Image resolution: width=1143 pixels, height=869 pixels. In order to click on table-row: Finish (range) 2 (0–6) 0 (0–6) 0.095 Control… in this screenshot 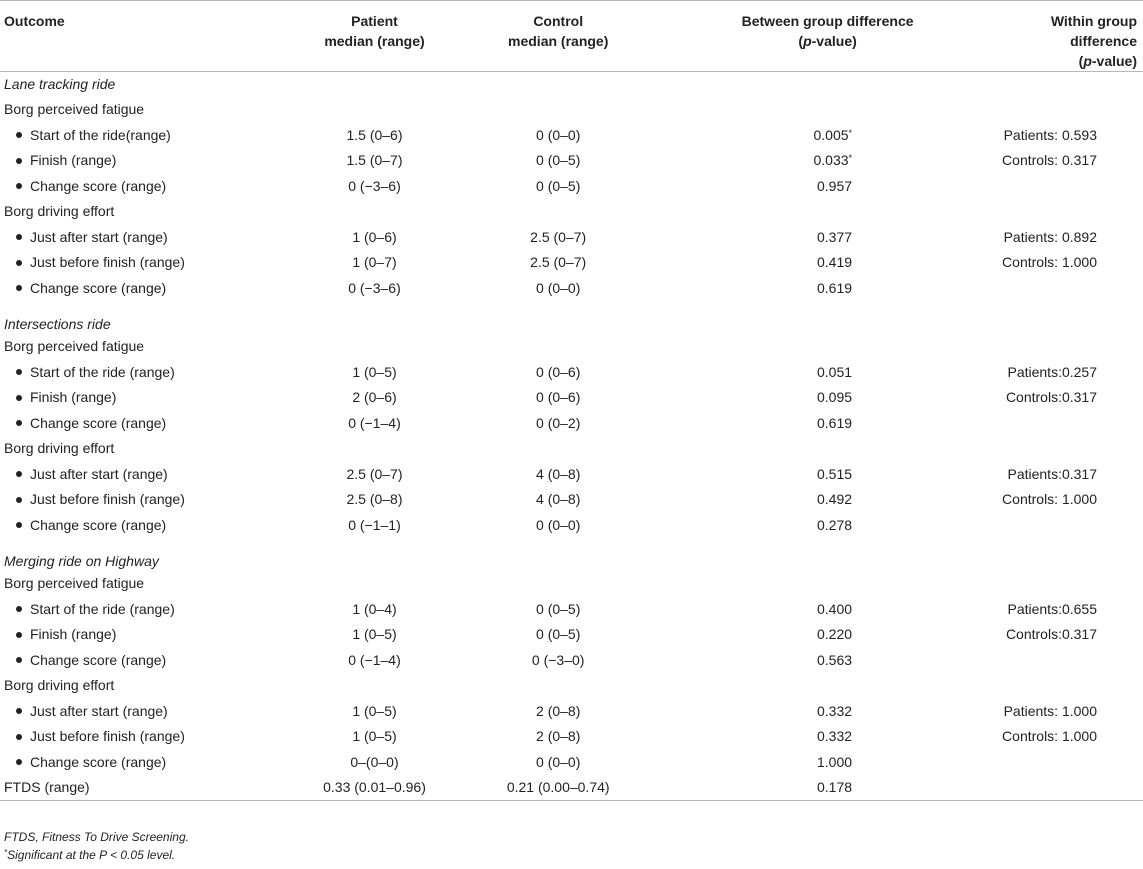, I will do `click(571, 398)`.